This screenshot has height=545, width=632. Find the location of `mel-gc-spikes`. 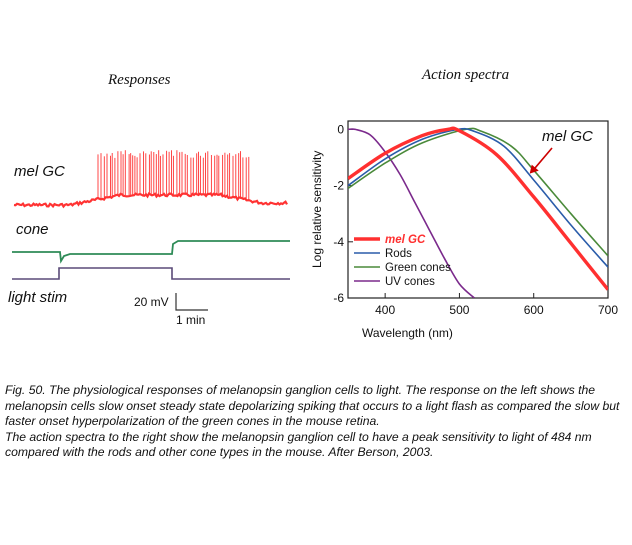

mel-gc-spikes is located at coordinates (173, 175).